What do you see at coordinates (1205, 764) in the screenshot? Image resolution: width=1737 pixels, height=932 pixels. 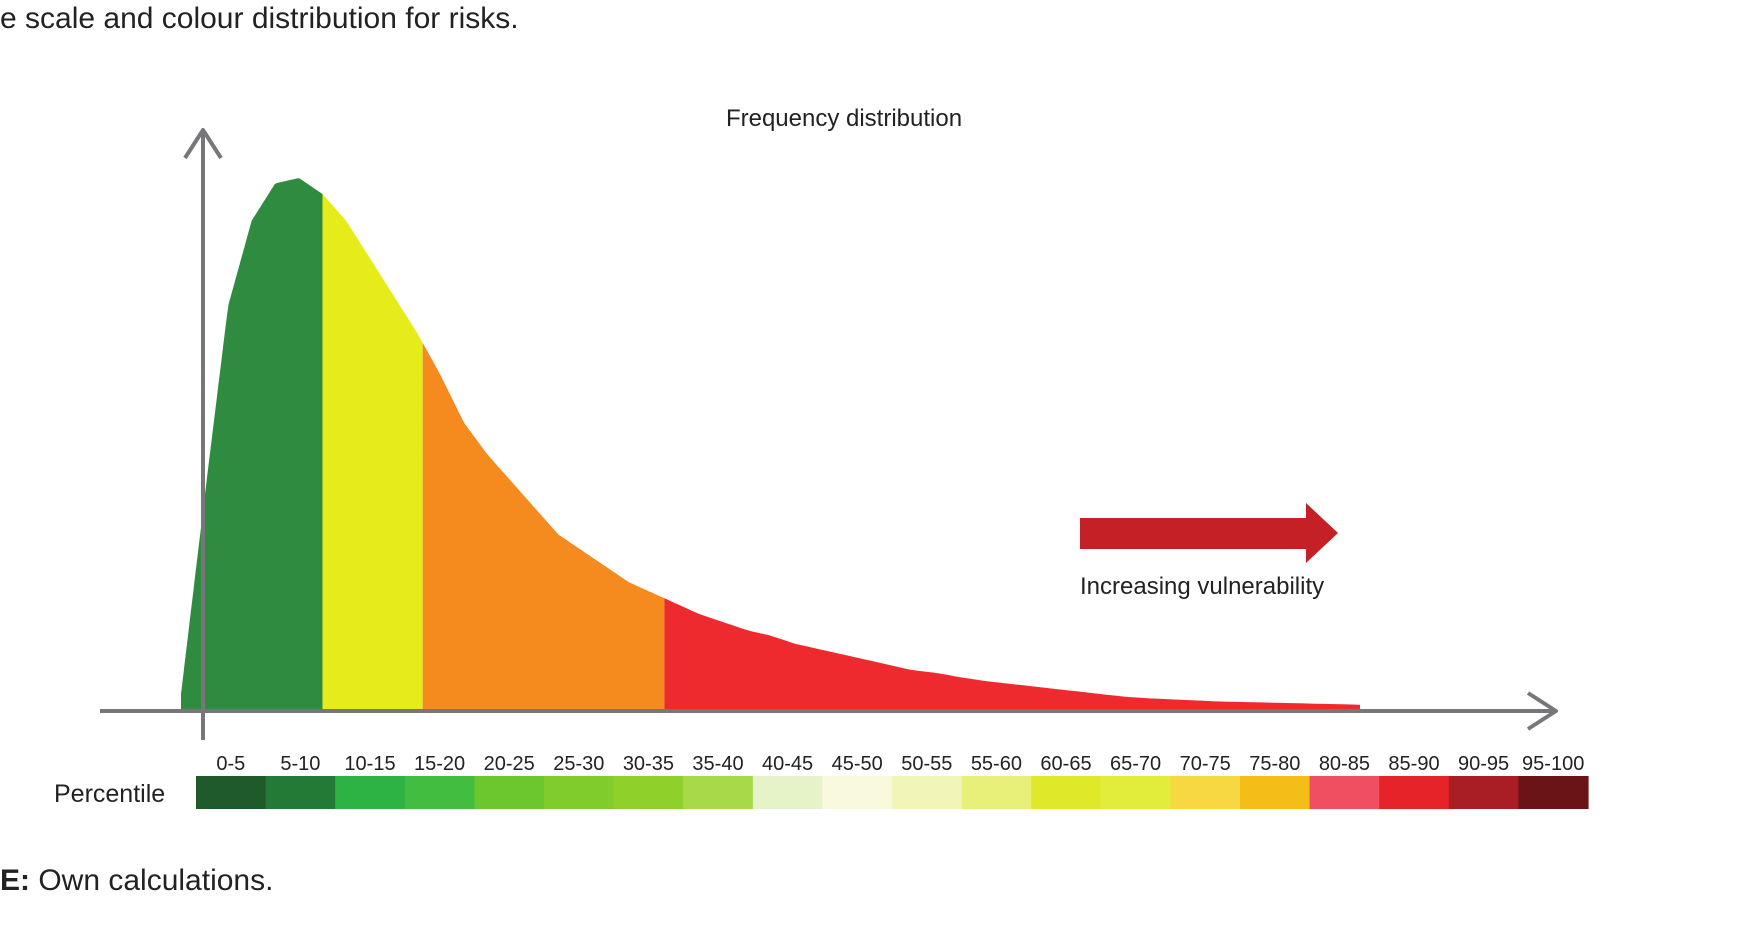 I see `percentile-tick-label: 70-75` at bounding box center [1205, 764].